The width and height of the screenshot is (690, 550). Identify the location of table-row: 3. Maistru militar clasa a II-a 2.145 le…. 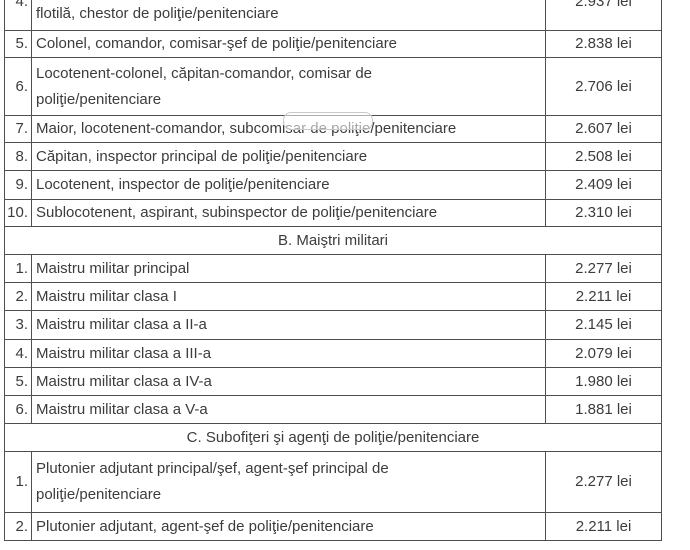
(333, 325).